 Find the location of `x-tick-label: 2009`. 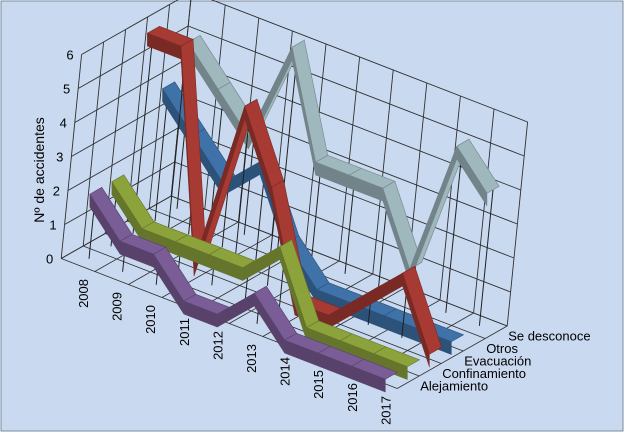

x-tick-label: 2009 is located at coordinates (117, 306).